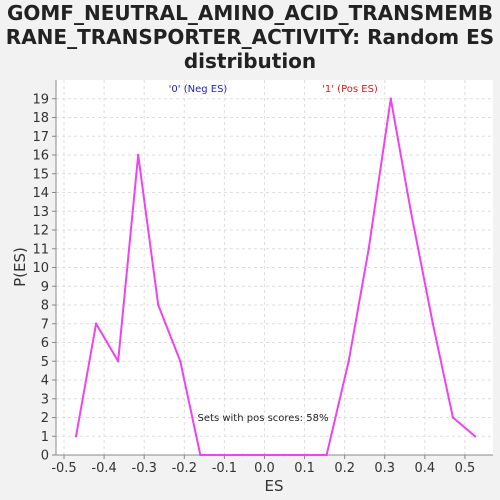 The image size is (500, 500). I want to click on y-tick-label: 1, so click(45, 437).